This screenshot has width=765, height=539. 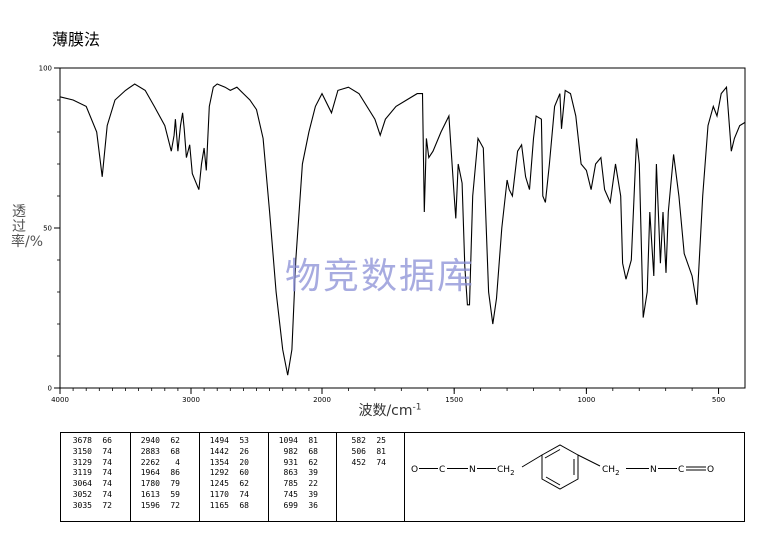 I want to click on x-axis-label: 波数/cm-1, so click(x=390, y=410).